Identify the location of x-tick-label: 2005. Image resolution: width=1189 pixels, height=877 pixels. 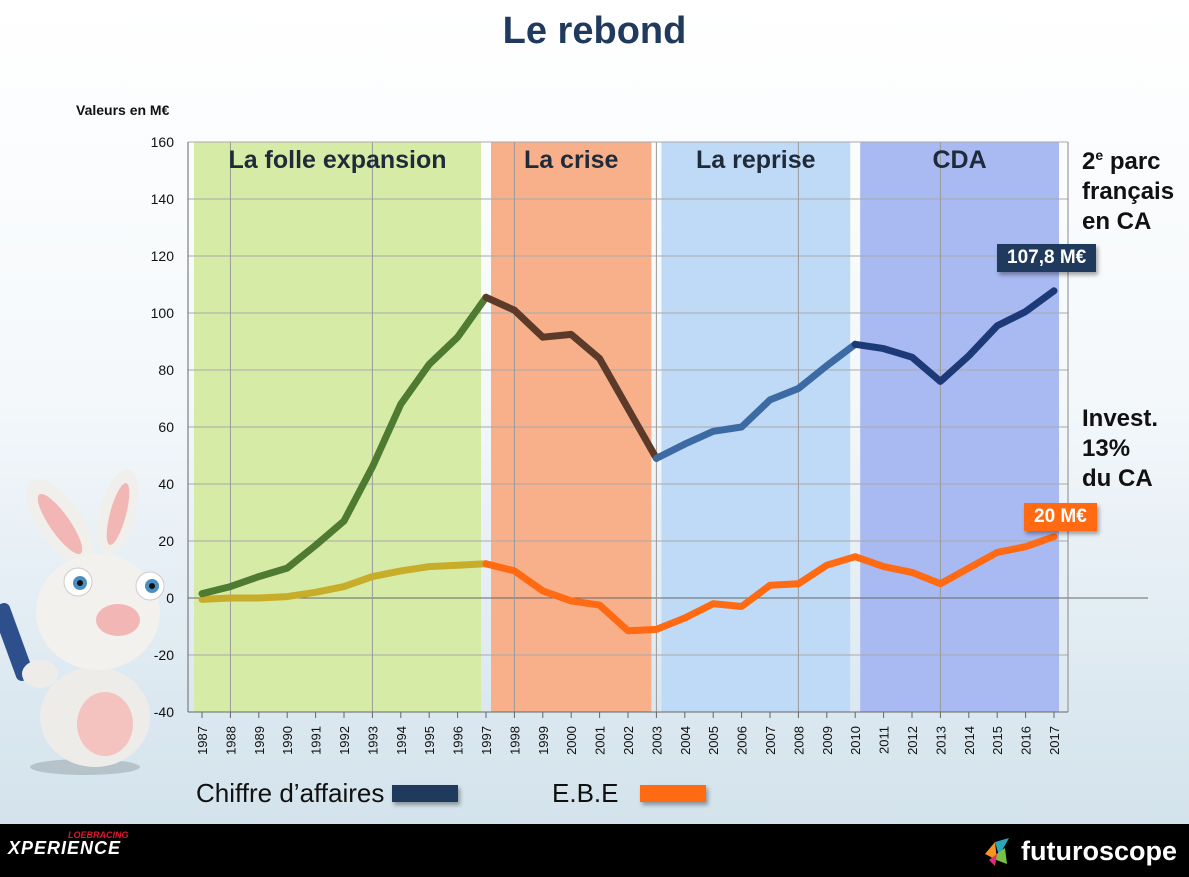
(713, 740).